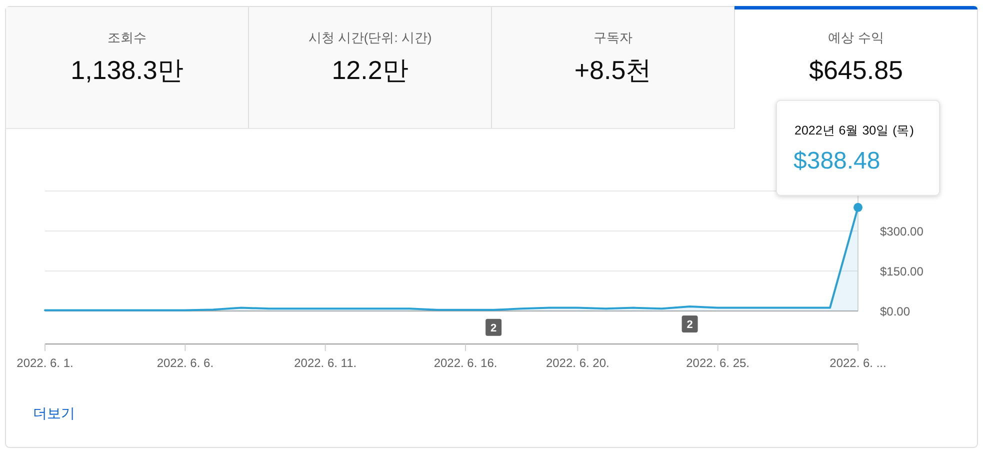  Describe the element at coordinates (895, 311) in the screenshot. I see `y-tick-label: $0.00` at that location.